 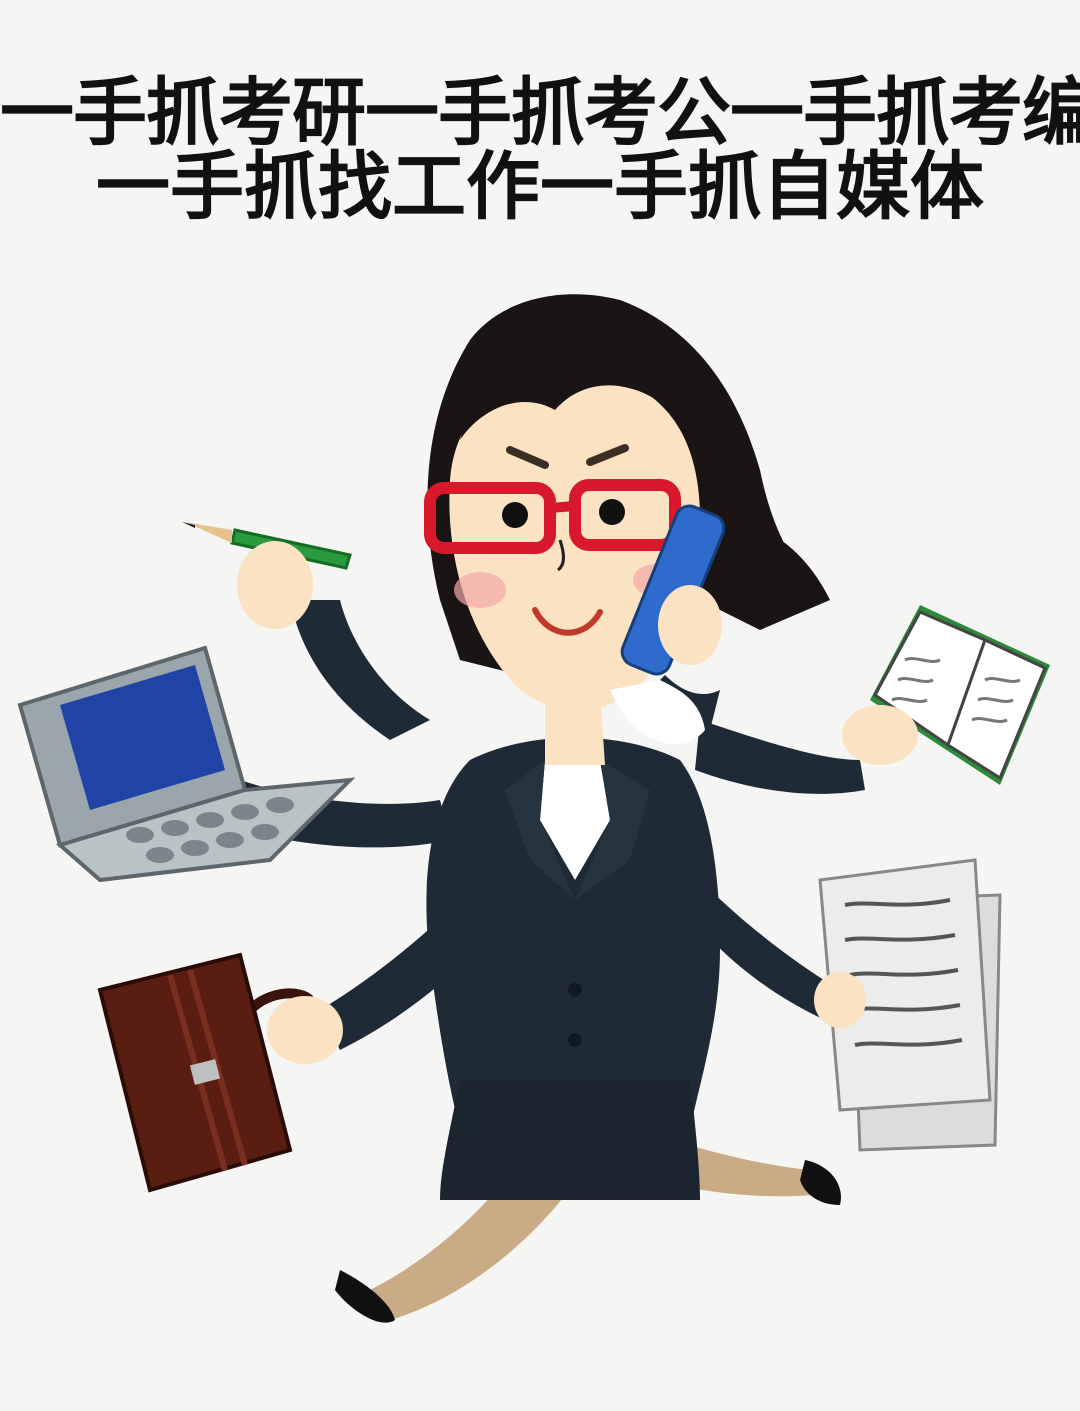 What do you see at coordinates (573, 968) in the screenshot?
I see `suit-body` at bounding box center [573, 968].